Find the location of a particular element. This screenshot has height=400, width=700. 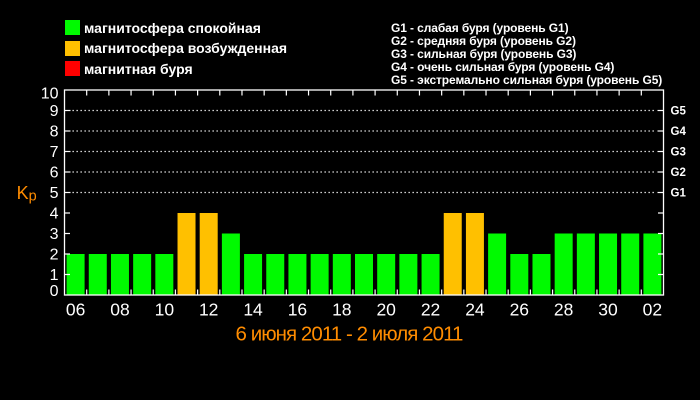

svg-text: 1 is located at coordinates (54, 275).